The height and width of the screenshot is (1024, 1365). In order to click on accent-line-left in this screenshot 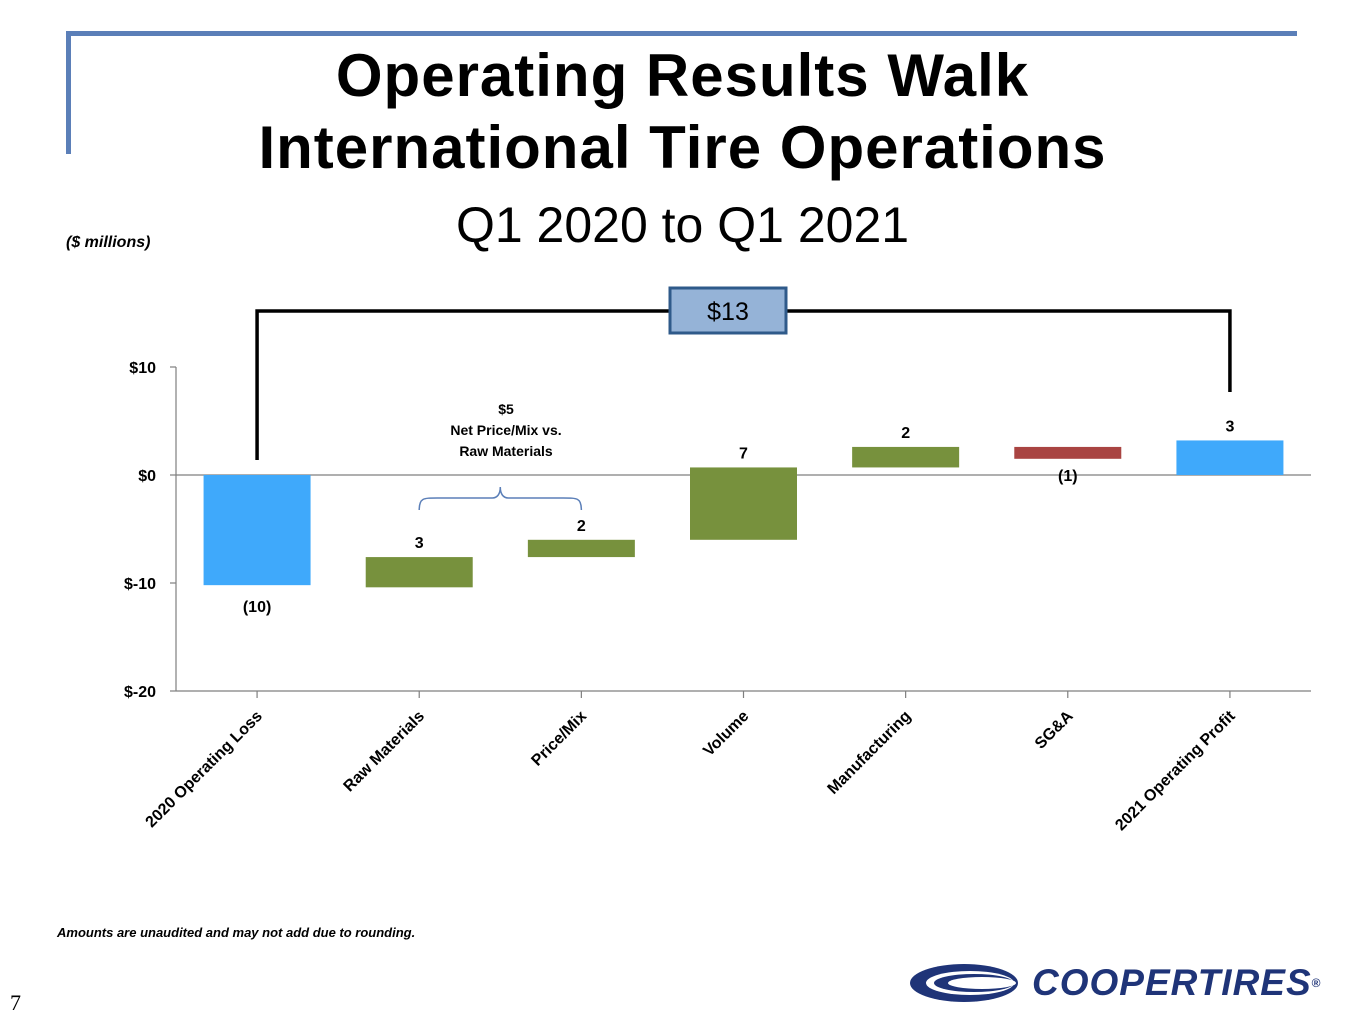, I will do `click(68, 92)`.